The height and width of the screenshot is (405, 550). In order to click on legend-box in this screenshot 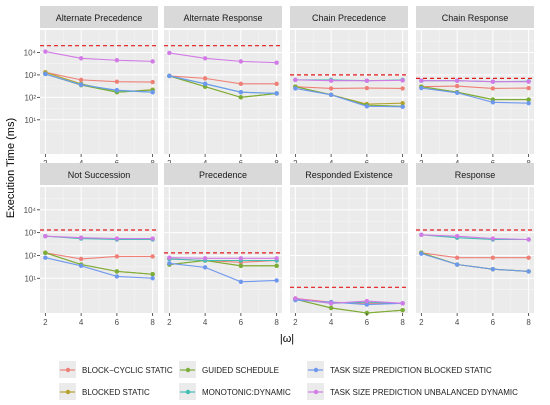, I will do `click(295, 379)`.